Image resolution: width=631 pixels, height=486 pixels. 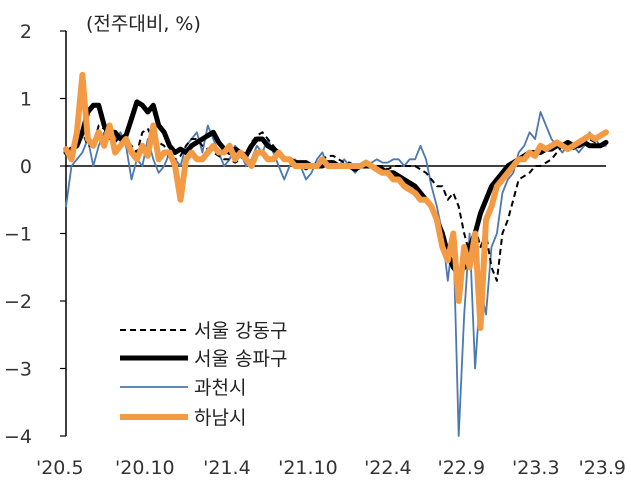 I want to click on y-tick-label: 2, so click(x=26, y=32).